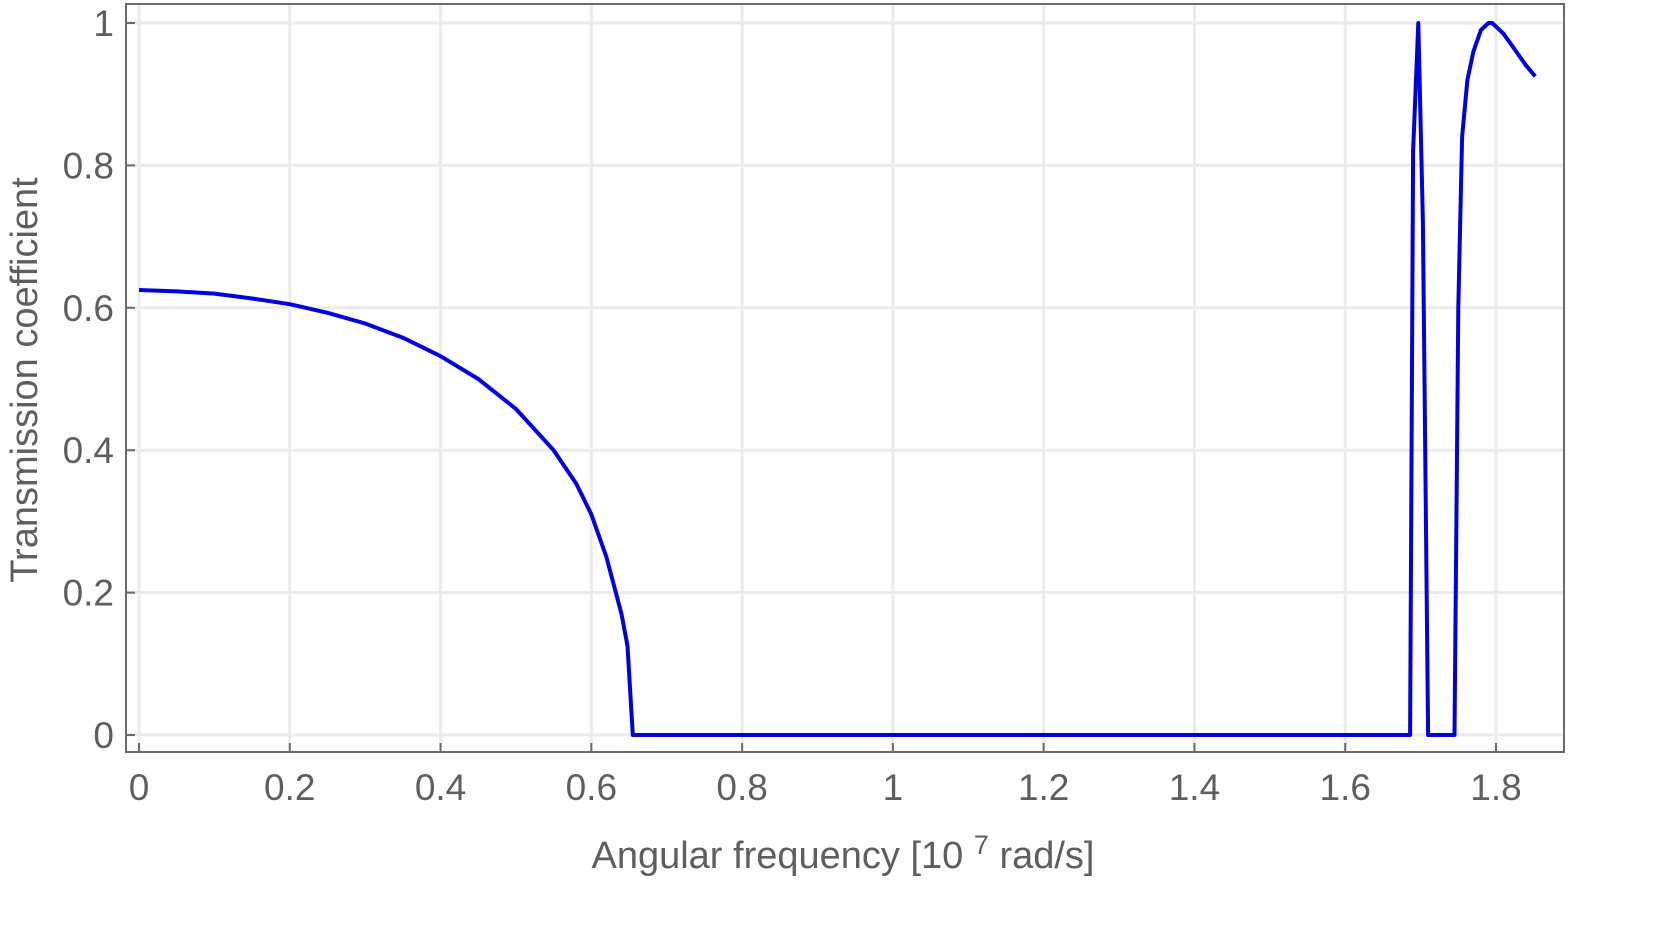 This screenshot has width=1667, height=934. Describe the element at coordinates (440, 787) in the screenshot. I see `x-tick-label: 0.4` at that location.